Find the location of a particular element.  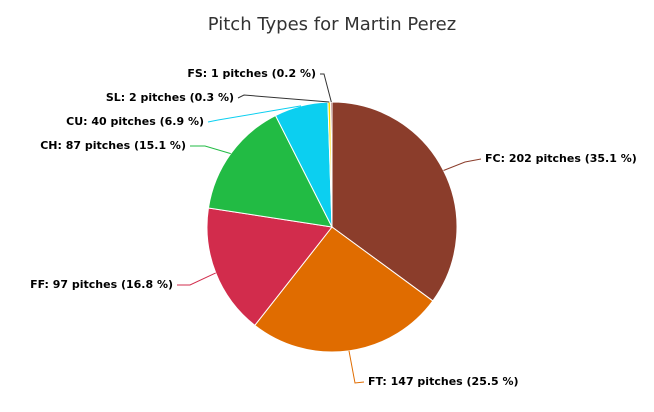

pie-slice-ff is located at coordinates (269, 267).